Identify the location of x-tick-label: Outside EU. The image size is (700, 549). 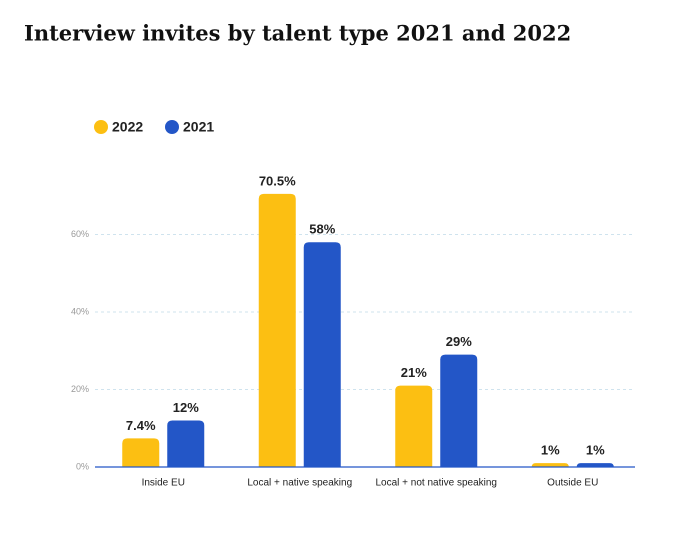
(572, 483).